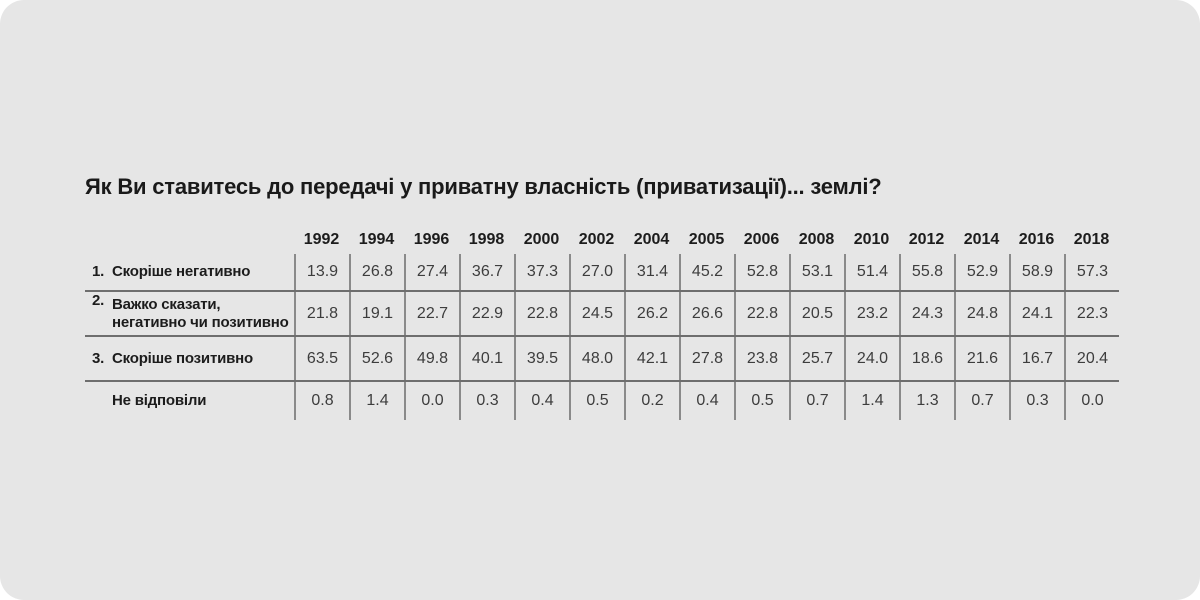  Describe the element at coordinates (706, 313) in the screenshot. I see `data-value: 26.6` at that location.